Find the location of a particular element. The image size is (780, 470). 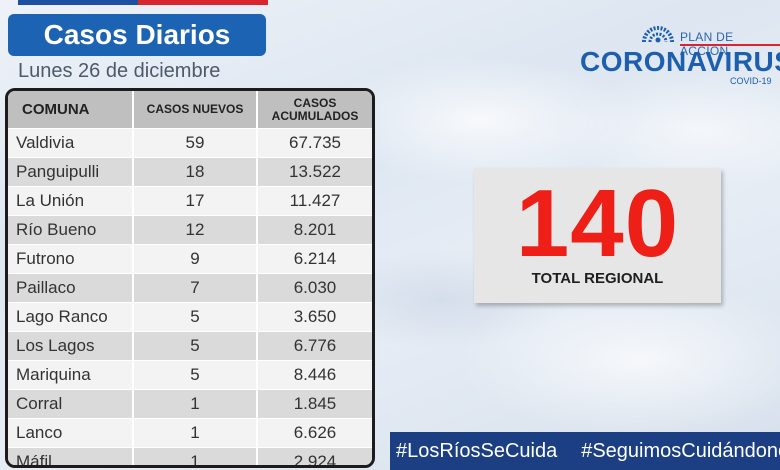

cell-comuna: Los Lagos is located at coordinates (71, 346).